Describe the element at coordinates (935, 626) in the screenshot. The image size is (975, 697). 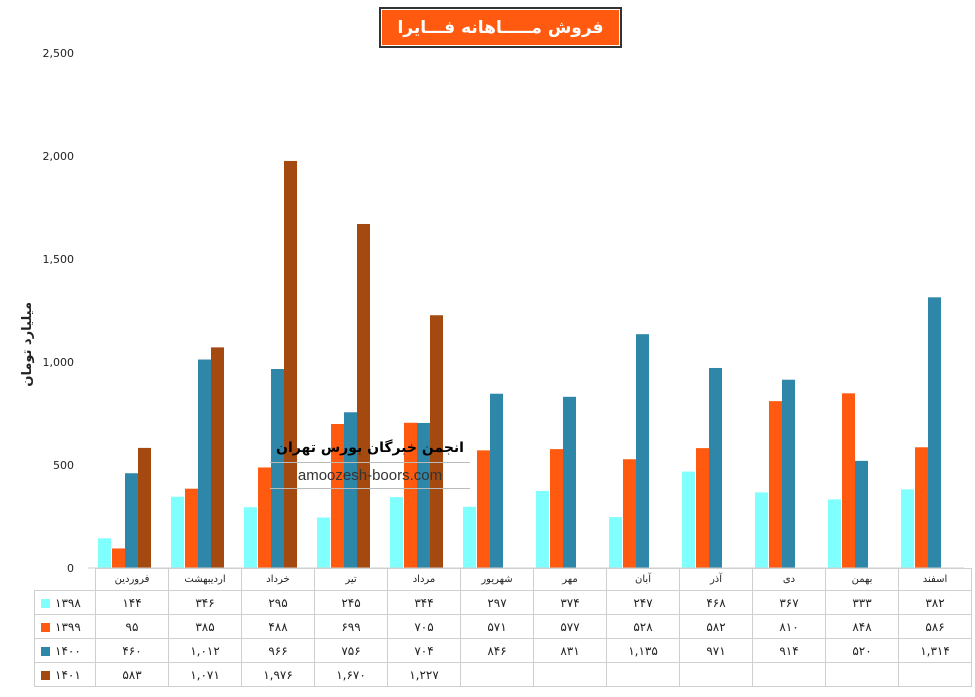
I see `data-label: ۵۸۶` at that location.